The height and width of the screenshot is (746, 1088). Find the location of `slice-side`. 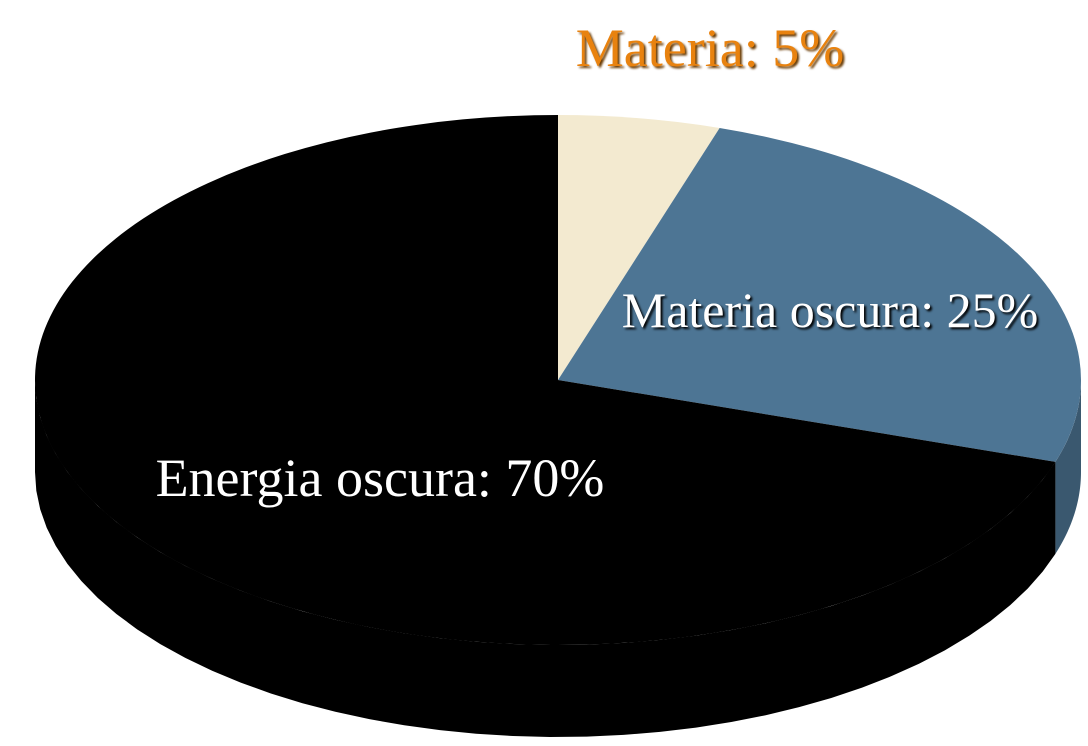

slice-side is located at coordinates (1068, 467).